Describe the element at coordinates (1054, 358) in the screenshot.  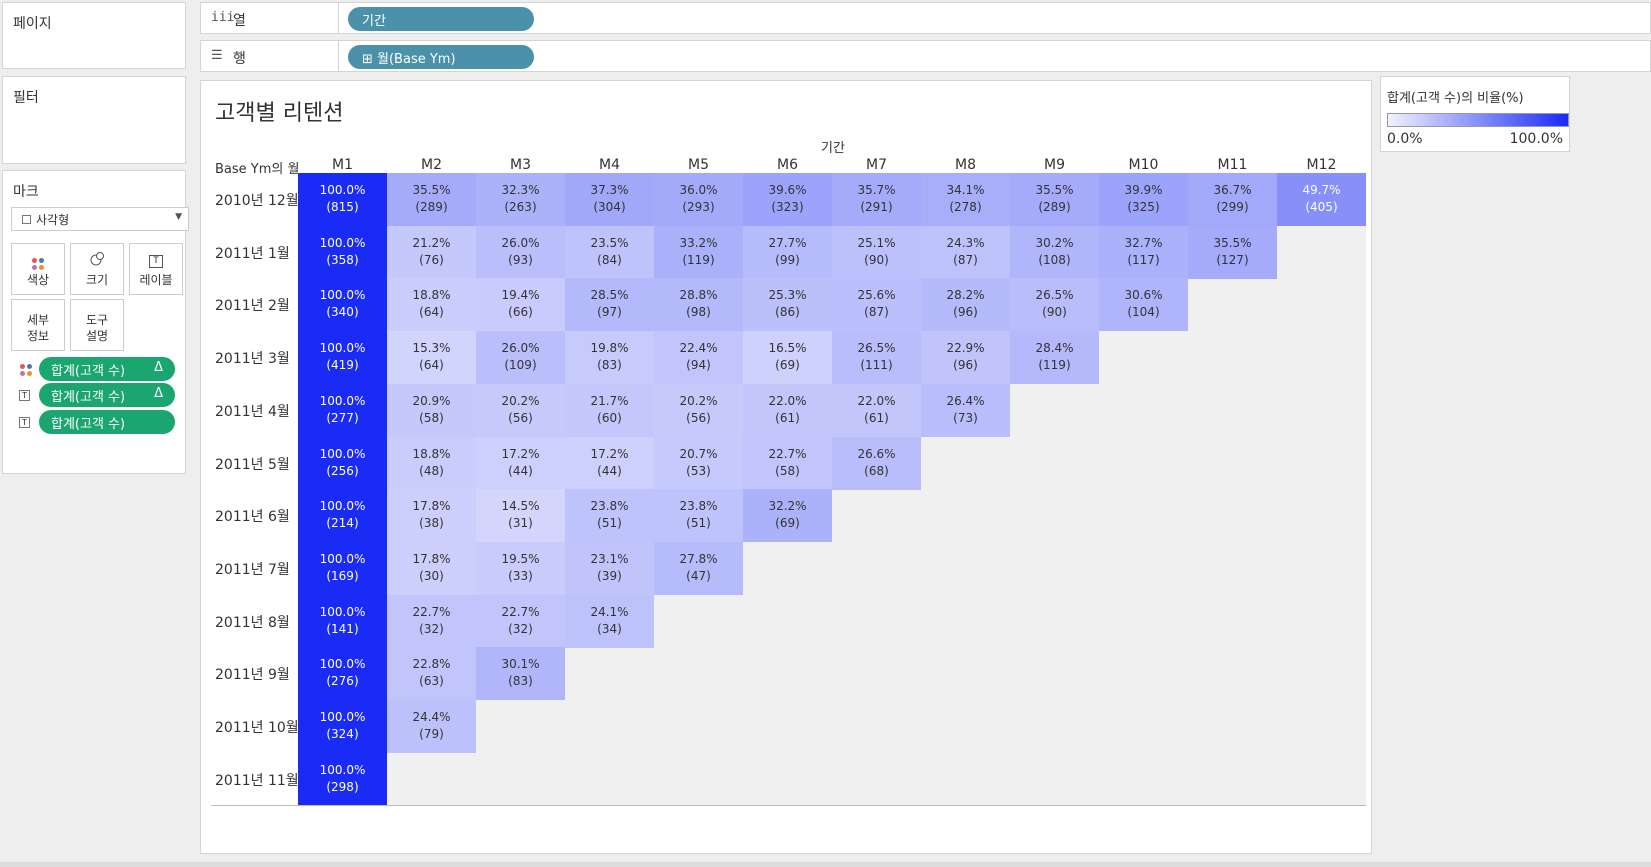
I see `heatmap-cell: 28.4% (119)` at that location.